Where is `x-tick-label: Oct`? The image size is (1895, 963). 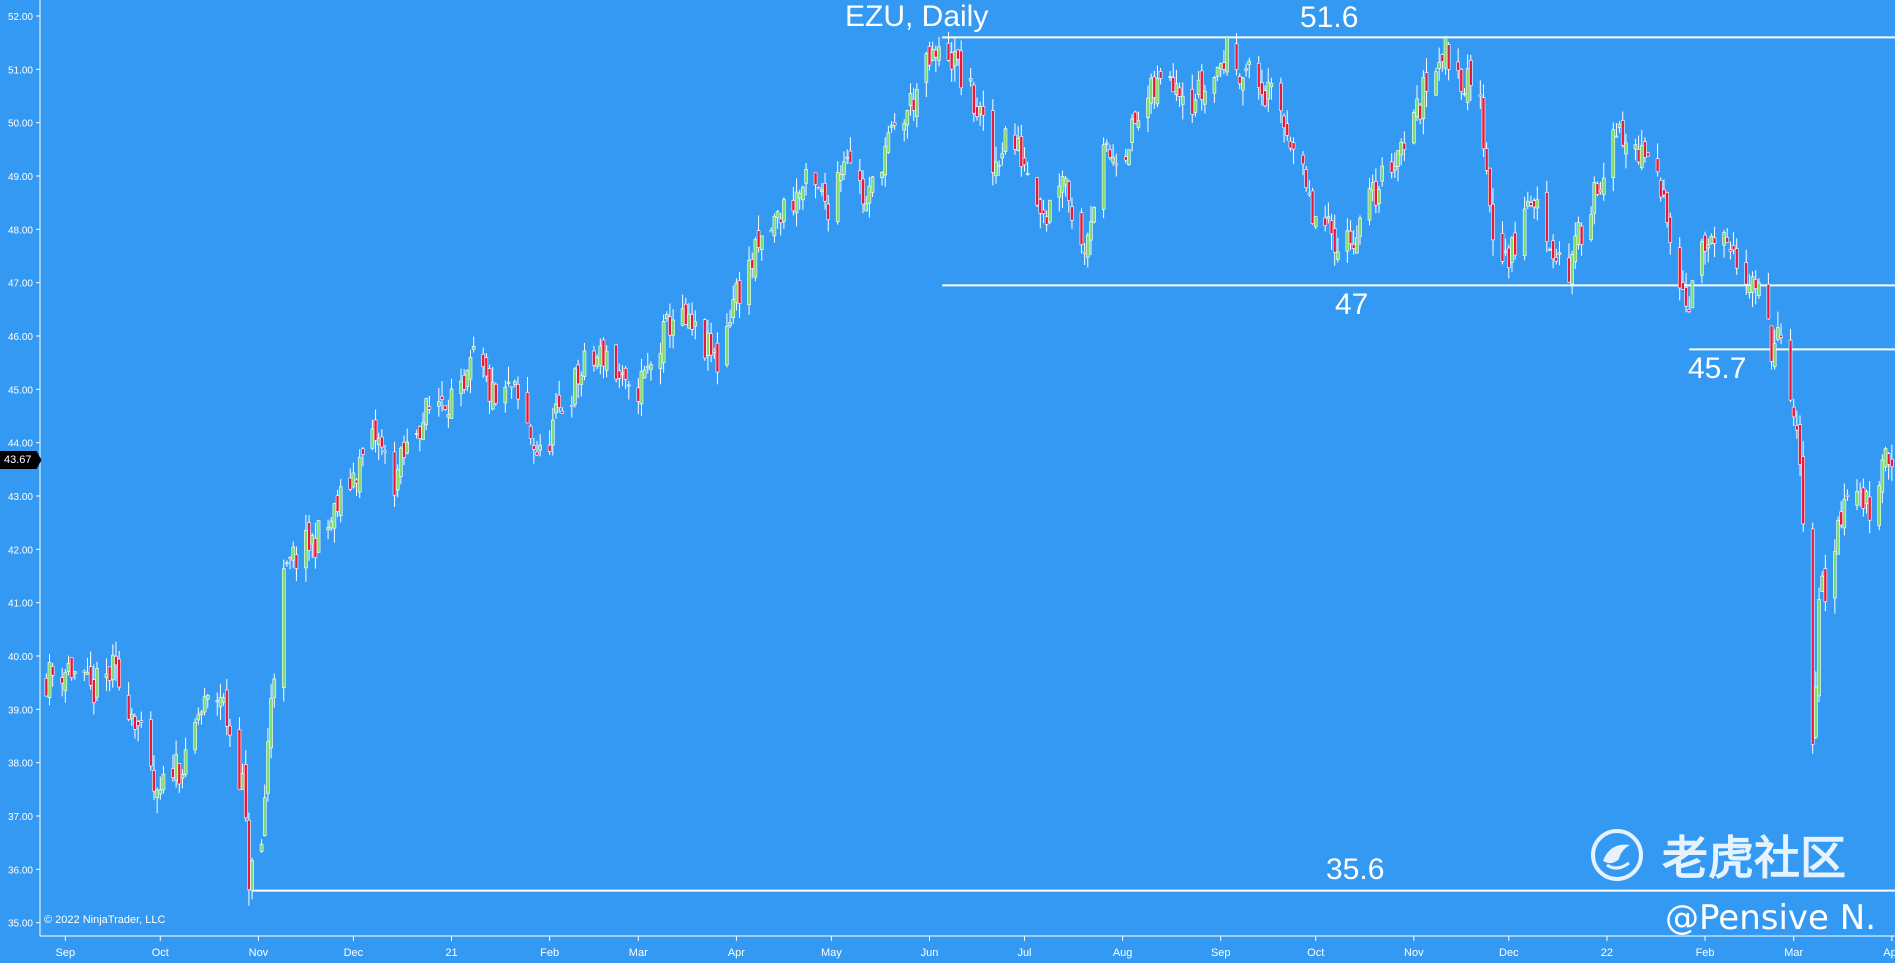 x-tick-label: Oct is located at coordinates (1315, 953).